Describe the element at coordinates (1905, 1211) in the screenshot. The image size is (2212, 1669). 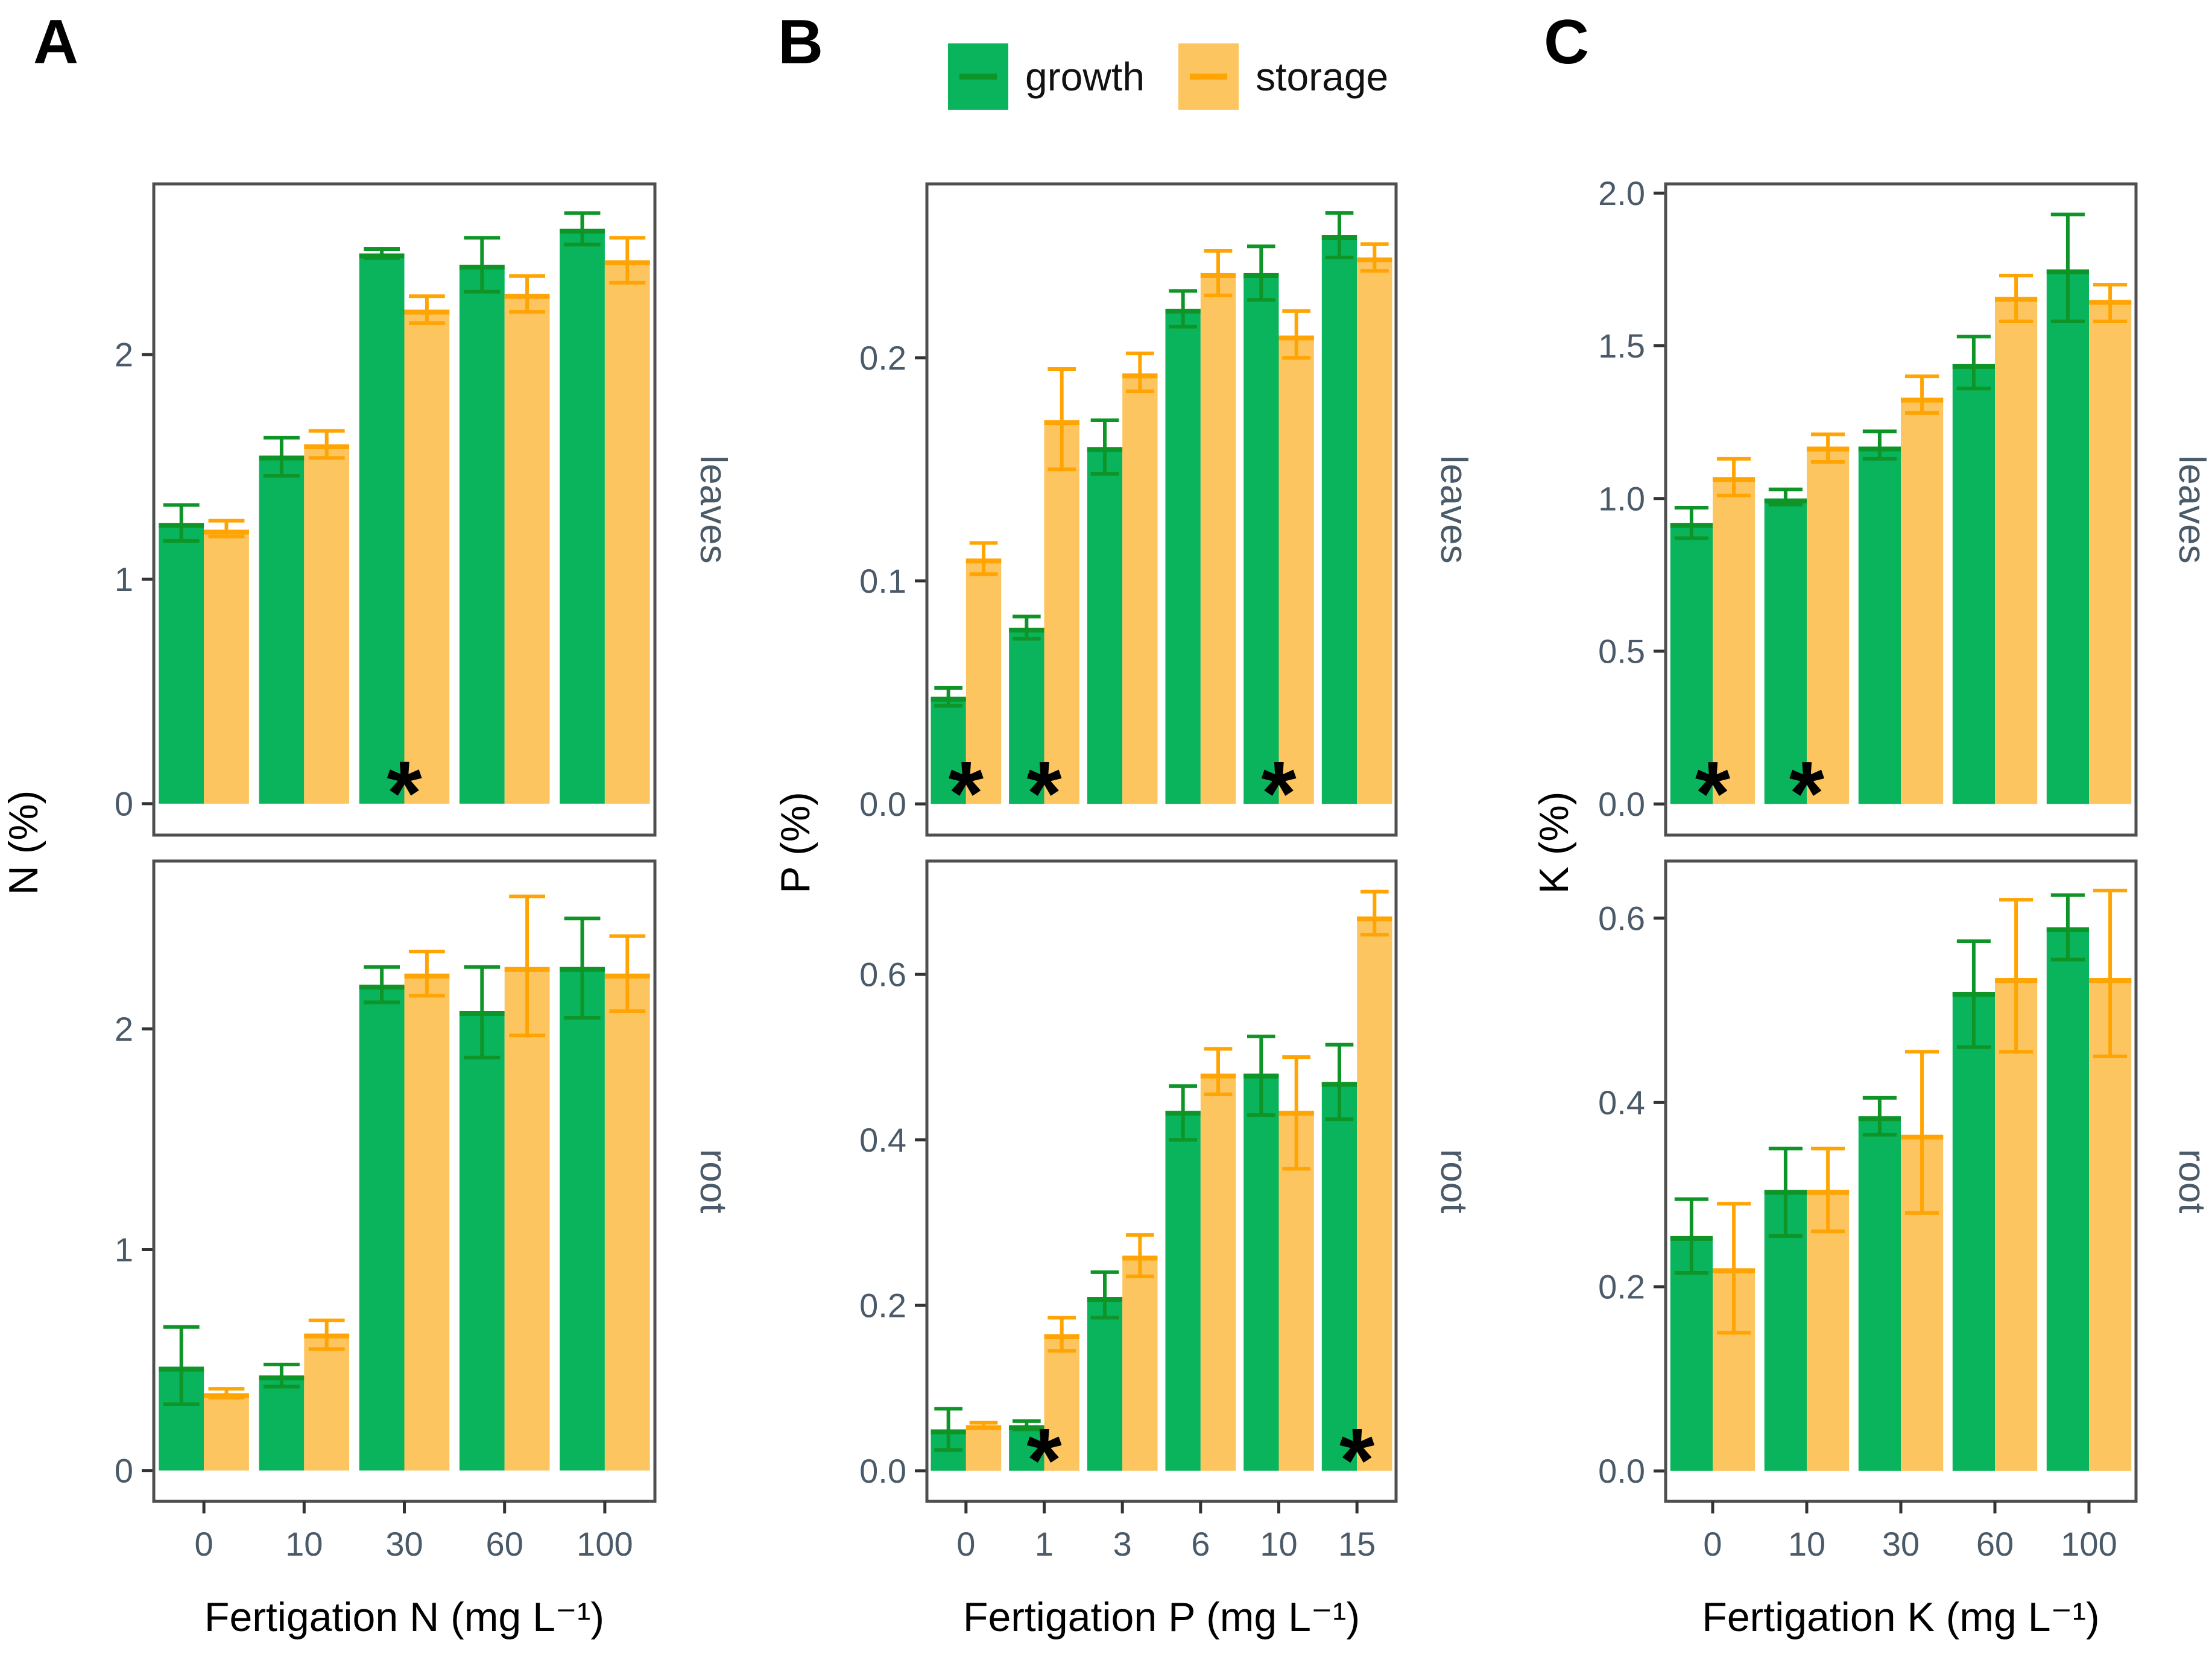
I see `facet-root: 0.0 0.2 0.4 0.6 root 0 10 30 60 100` at that location.